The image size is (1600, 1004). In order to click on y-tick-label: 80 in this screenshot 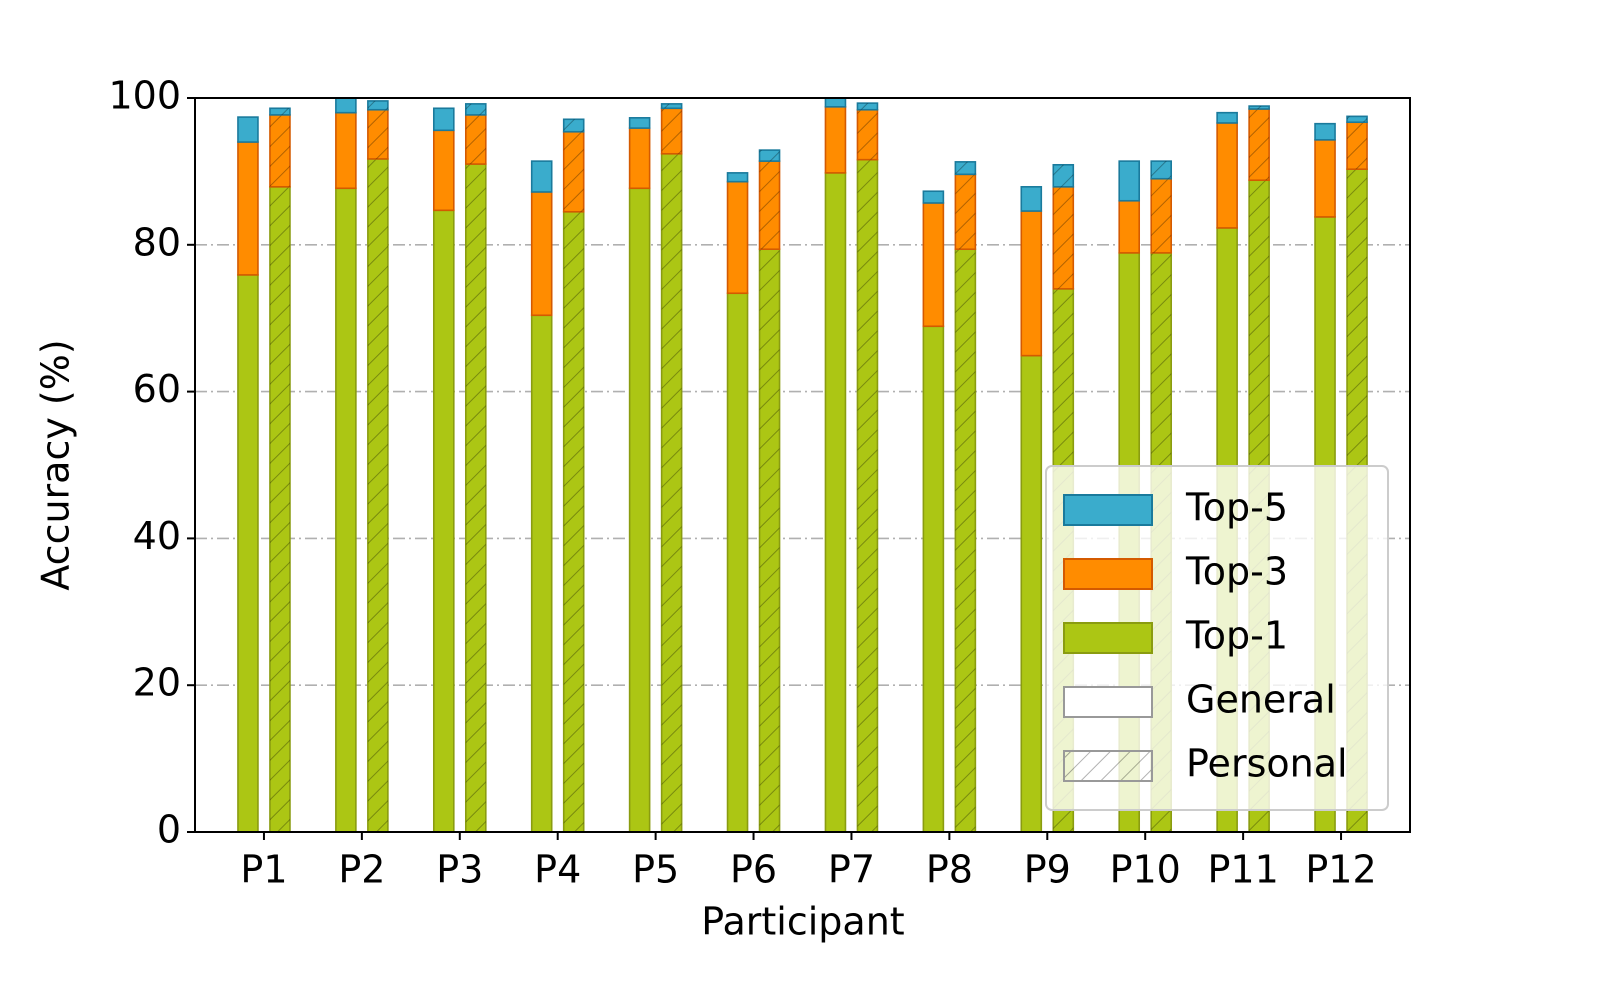, I will do `click(157, 242)`.